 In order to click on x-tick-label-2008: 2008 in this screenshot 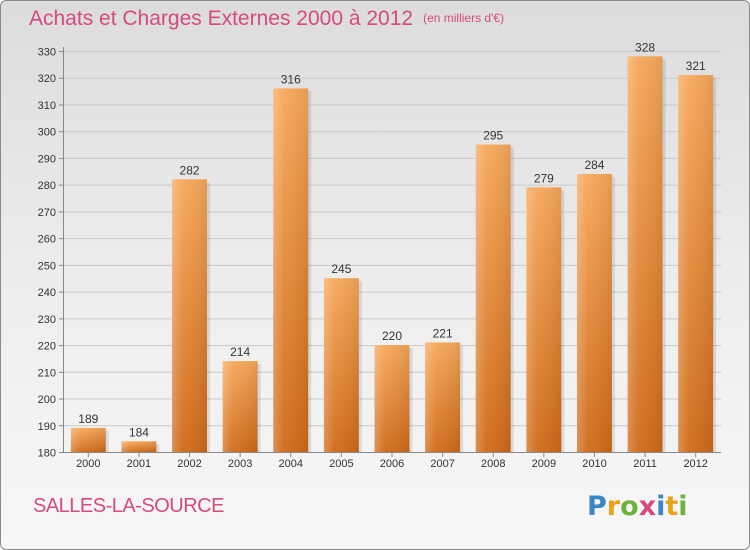, I will do `click(493, 464)`.